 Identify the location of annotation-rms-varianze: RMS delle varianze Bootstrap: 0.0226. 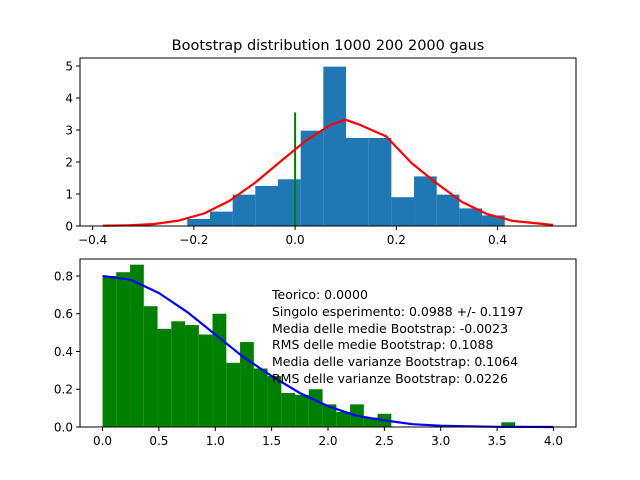
(390, 378).